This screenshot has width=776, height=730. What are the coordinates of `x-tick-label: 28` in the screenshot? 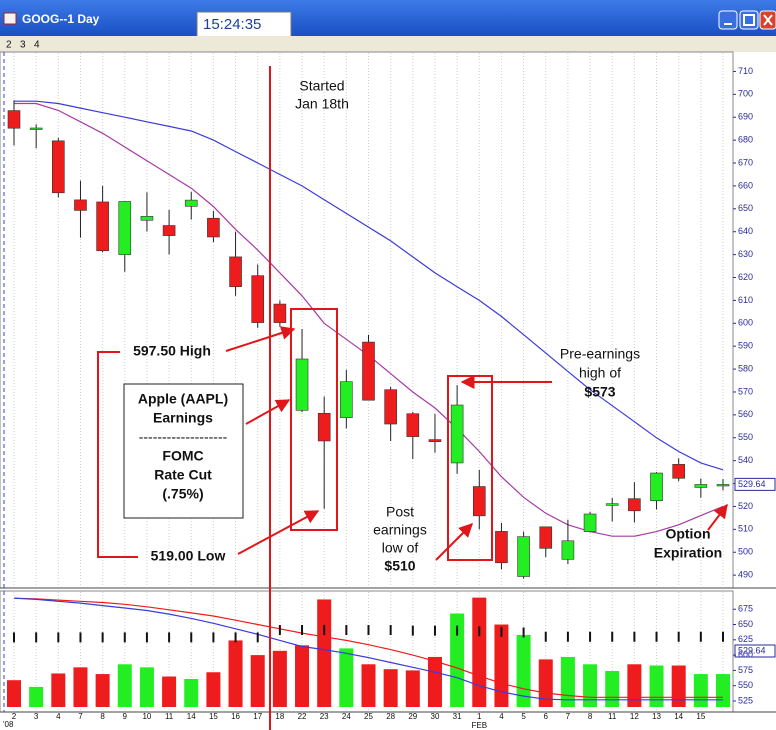 It's located at (390, 716).